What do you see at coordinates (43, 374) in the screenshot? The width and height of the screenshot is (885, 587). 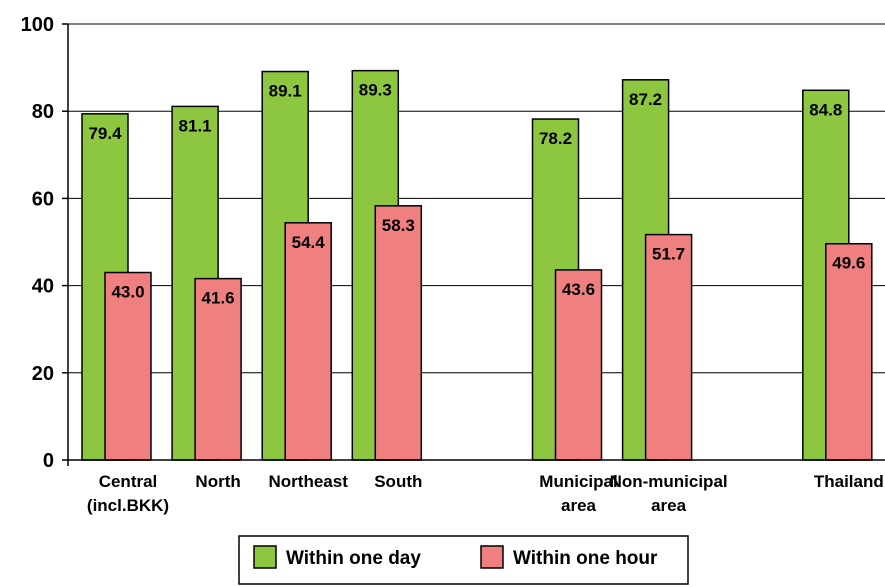 I see `y-tick-label: 20` at bounding box center [43, 374].